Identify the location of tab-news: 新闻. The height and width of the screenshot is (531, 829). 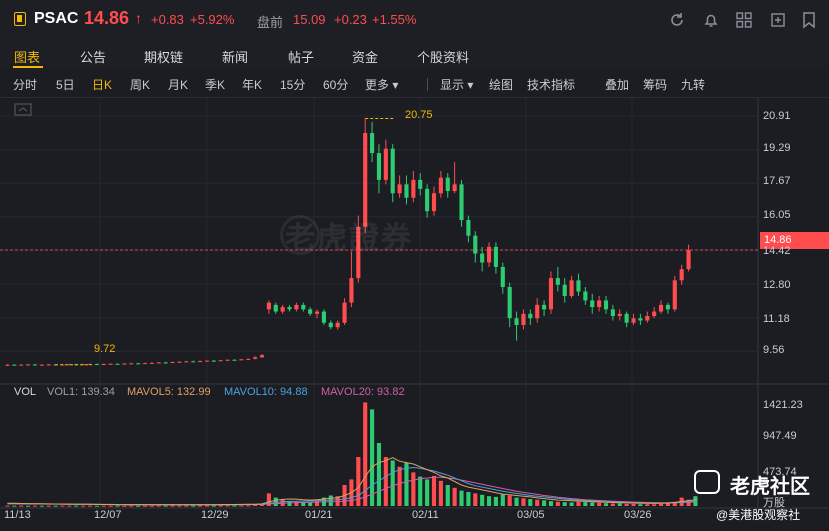
(235, 57).